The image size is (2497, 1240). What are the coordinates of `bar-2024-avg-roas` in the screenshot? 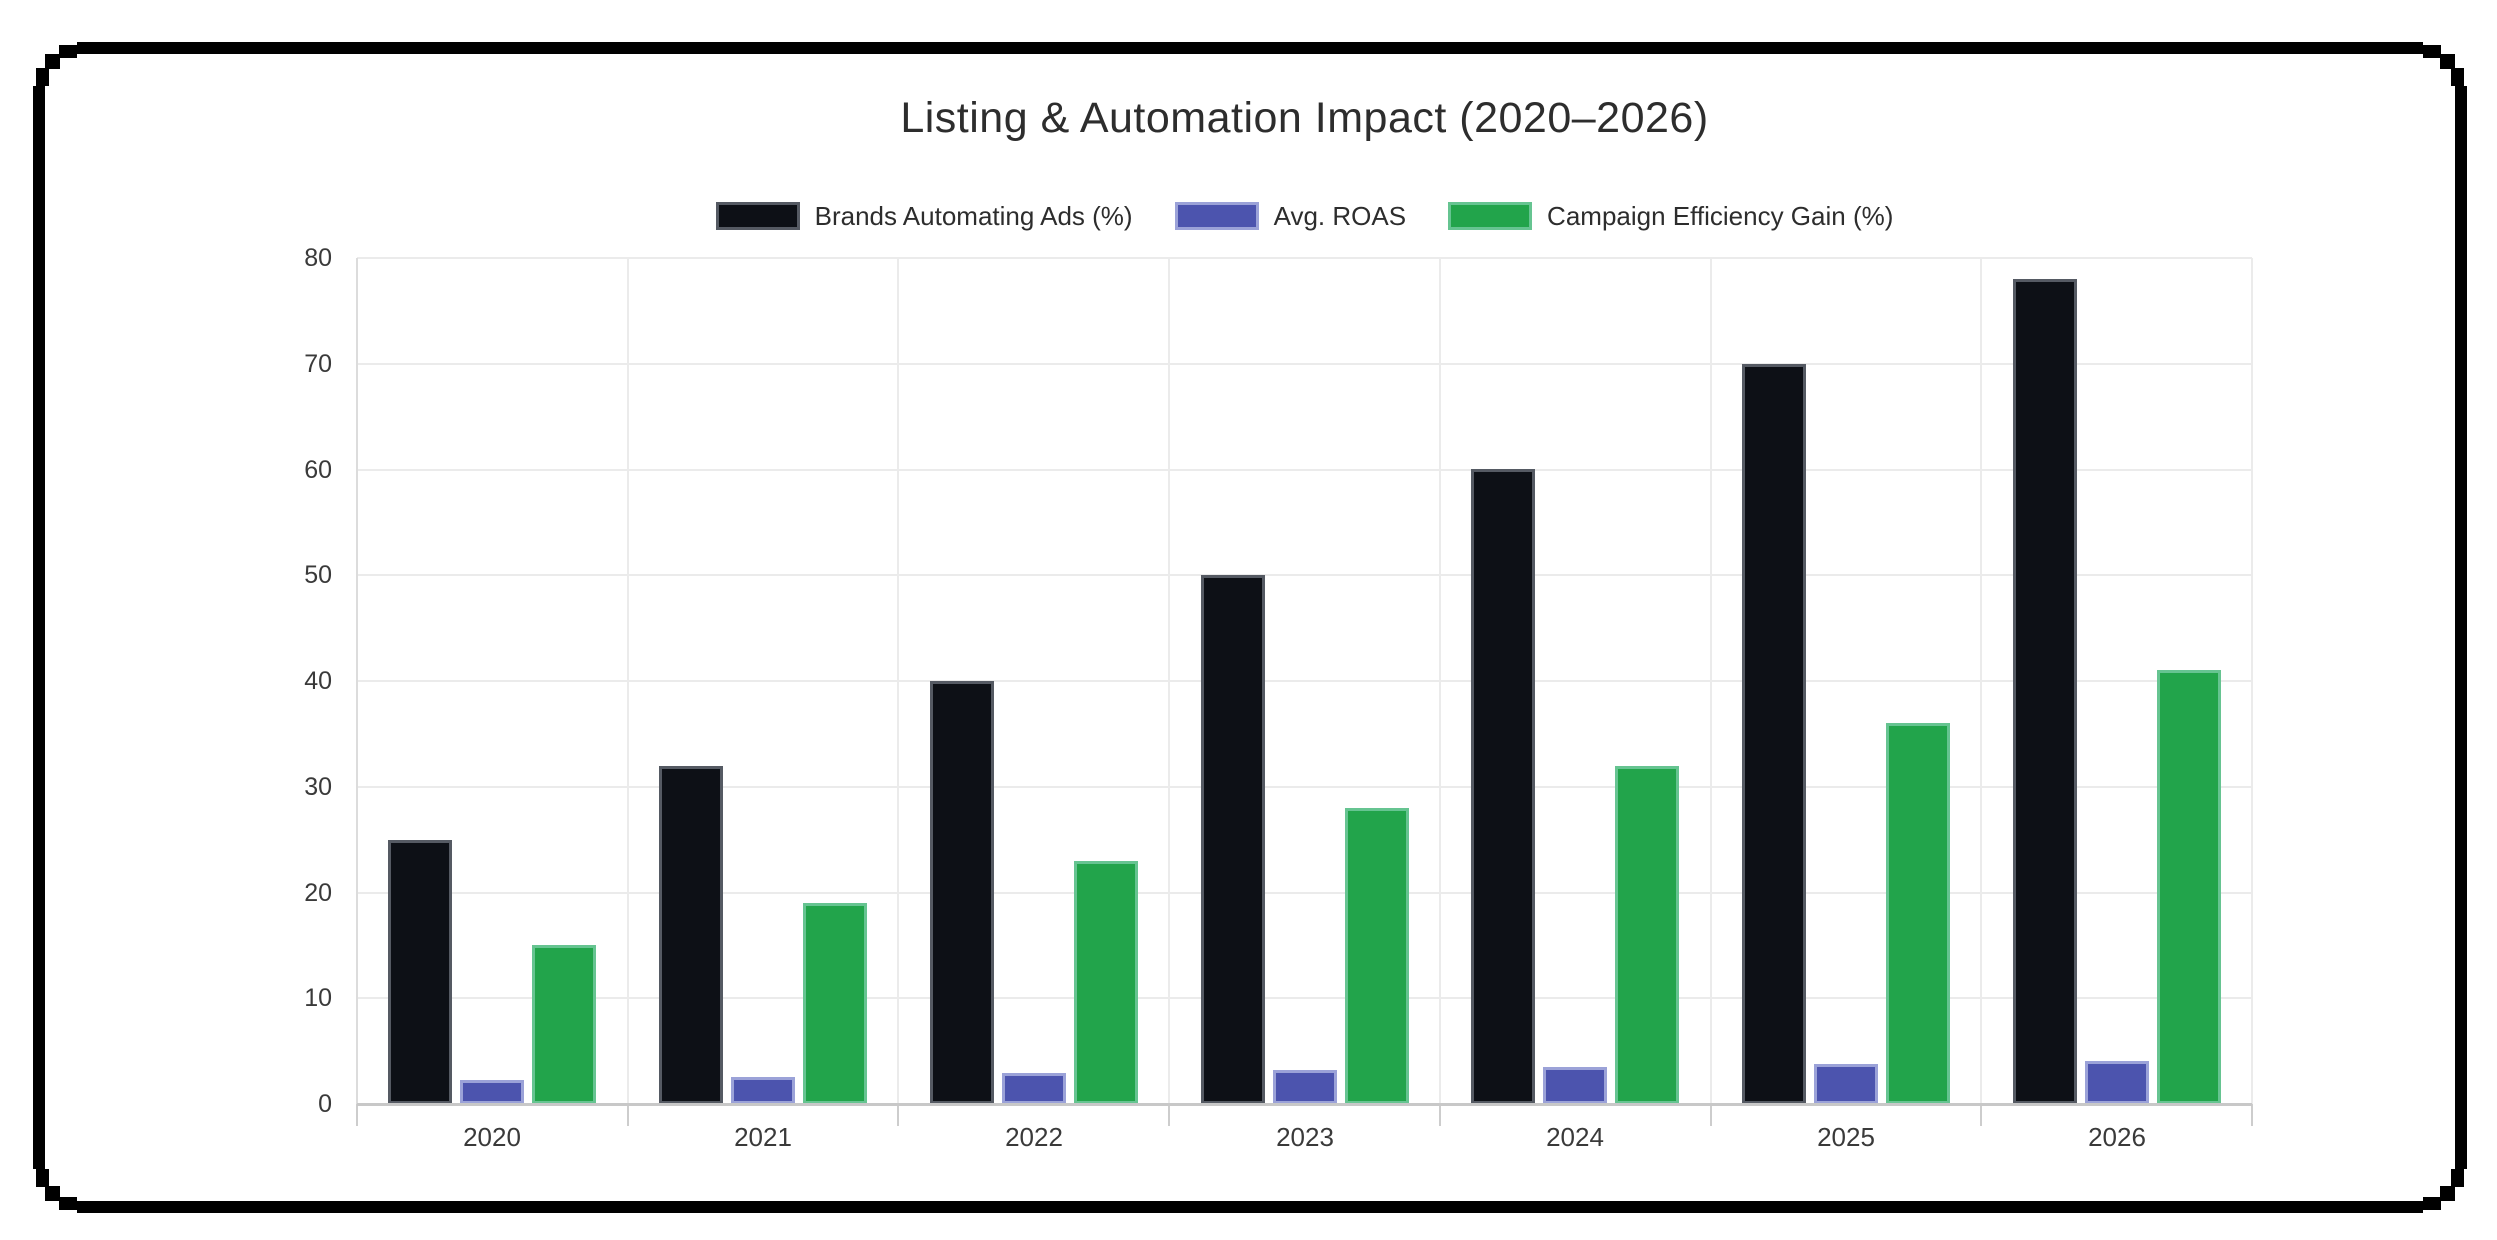 It's located at (1575, 1085).